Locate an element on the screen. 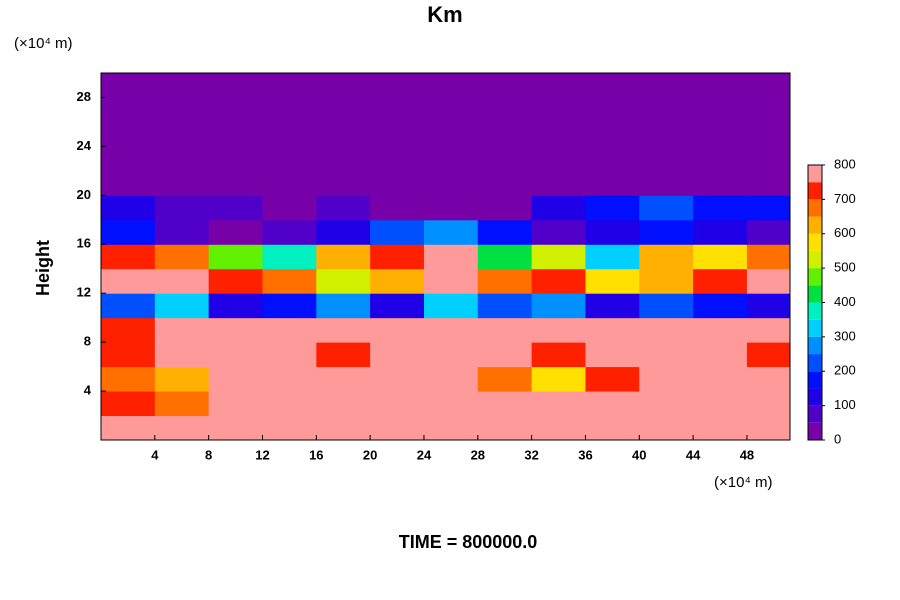 Image resolution: width=900 pixels, height=600 pixels. y-tick-label: 4 is located at coordinates (88, 390).